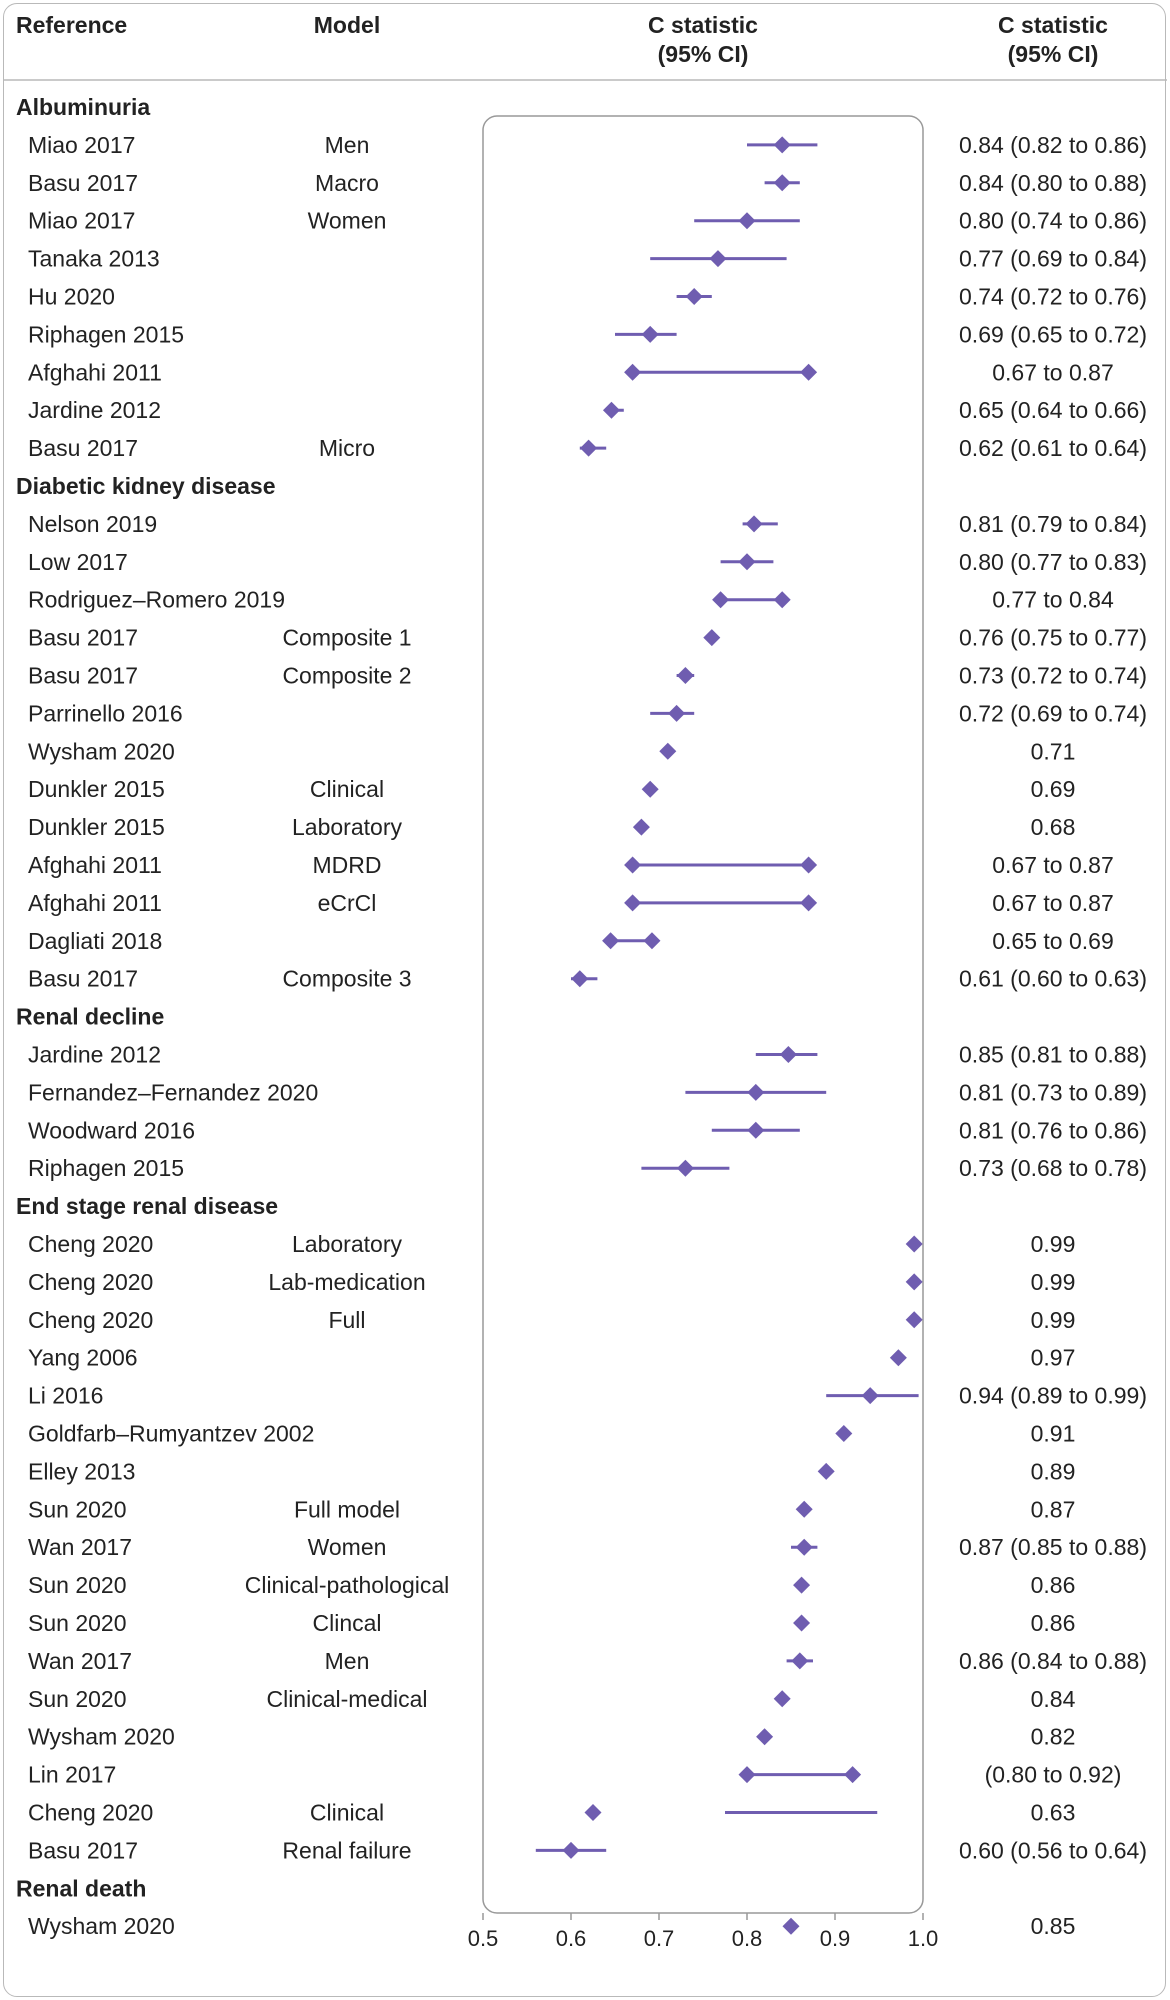 The height and width of the screenshot is (2000, 1170). Describe the element at coordinates (551, 1509) in the screenshot. I see `table-row: Sun 2020 Full model 0.87` at that location.